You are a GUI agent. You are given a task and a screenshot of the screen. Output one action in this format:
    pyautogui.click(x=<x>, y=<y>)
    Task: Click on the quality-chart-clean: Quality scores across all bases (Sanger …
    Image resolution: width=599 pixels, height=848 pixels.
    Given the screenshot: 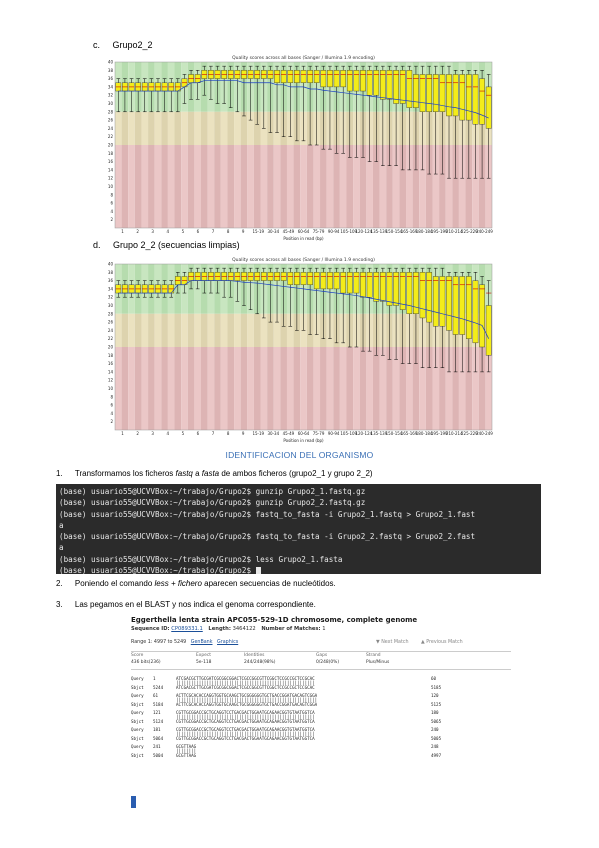 What is the action you would take?
    pyautogui.click(x=299, y=350)
    